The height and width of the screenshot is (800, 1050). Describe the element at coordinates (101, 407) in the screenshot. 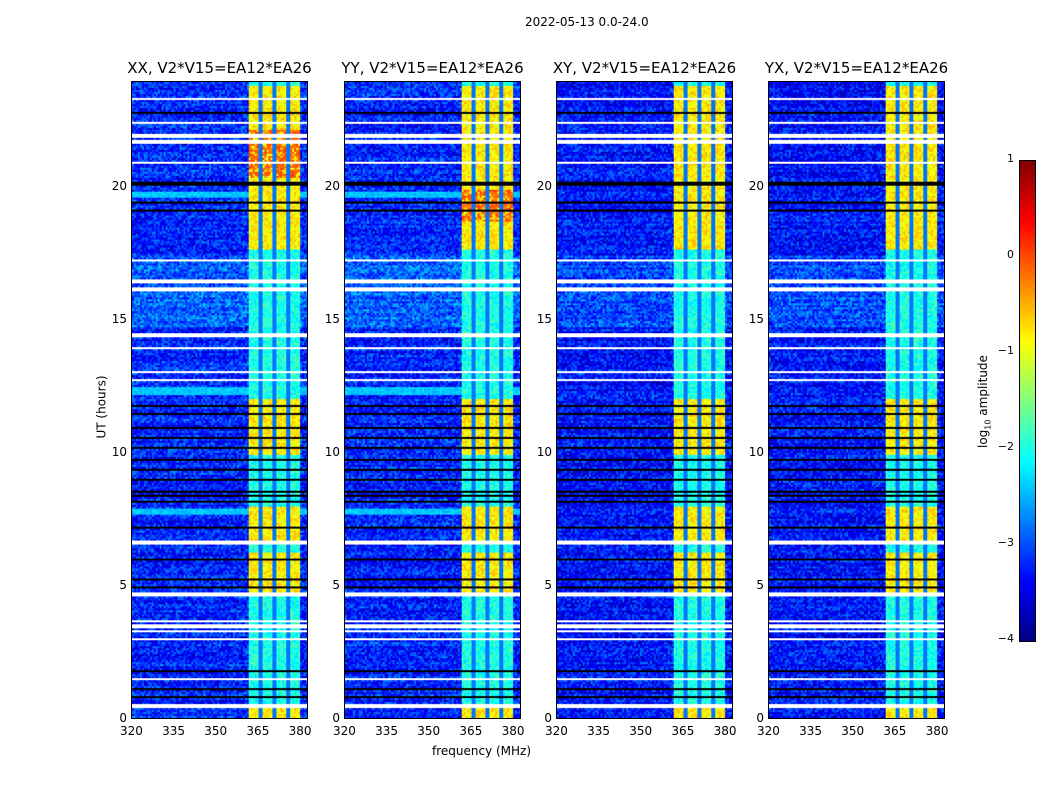

I see `y-axis-label: UT (hours)` at that location.